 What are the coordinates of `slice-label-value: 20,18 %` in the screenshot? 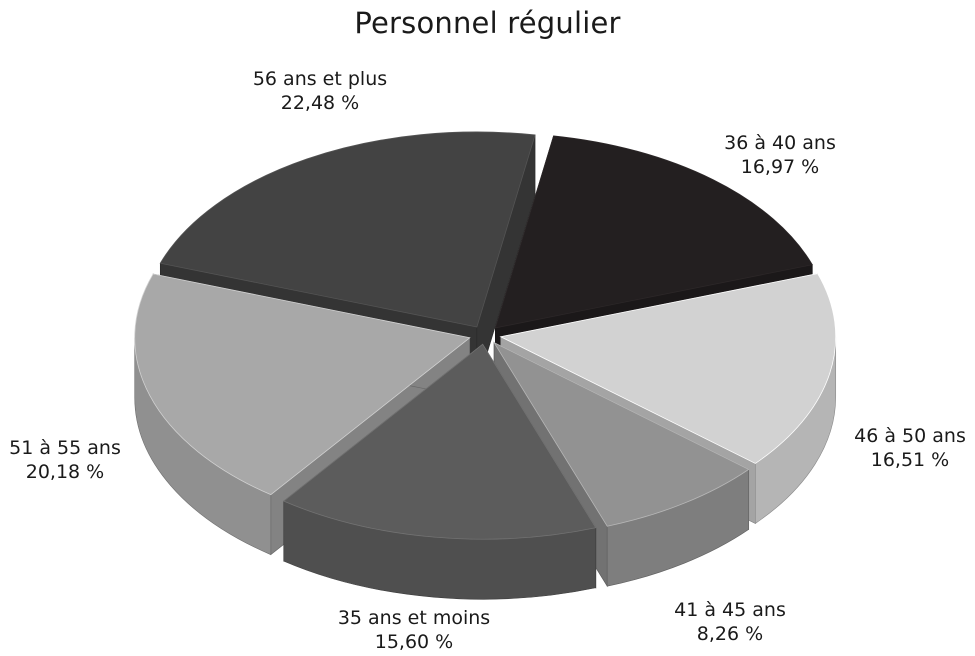 It's located at (65, 472).